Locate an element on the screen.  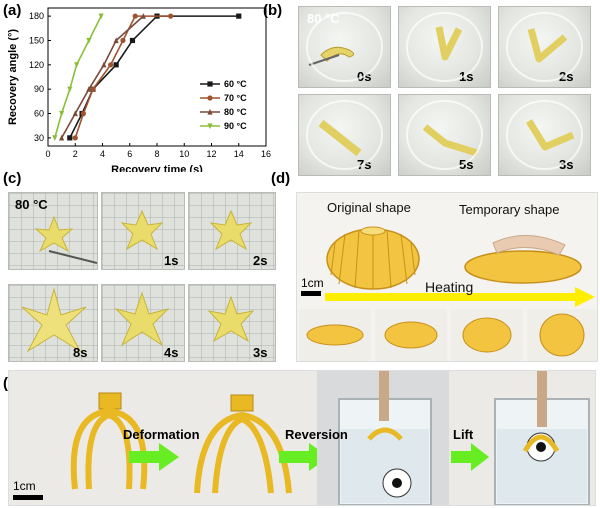
flattened-lantern is located at coordinates (523, 259).